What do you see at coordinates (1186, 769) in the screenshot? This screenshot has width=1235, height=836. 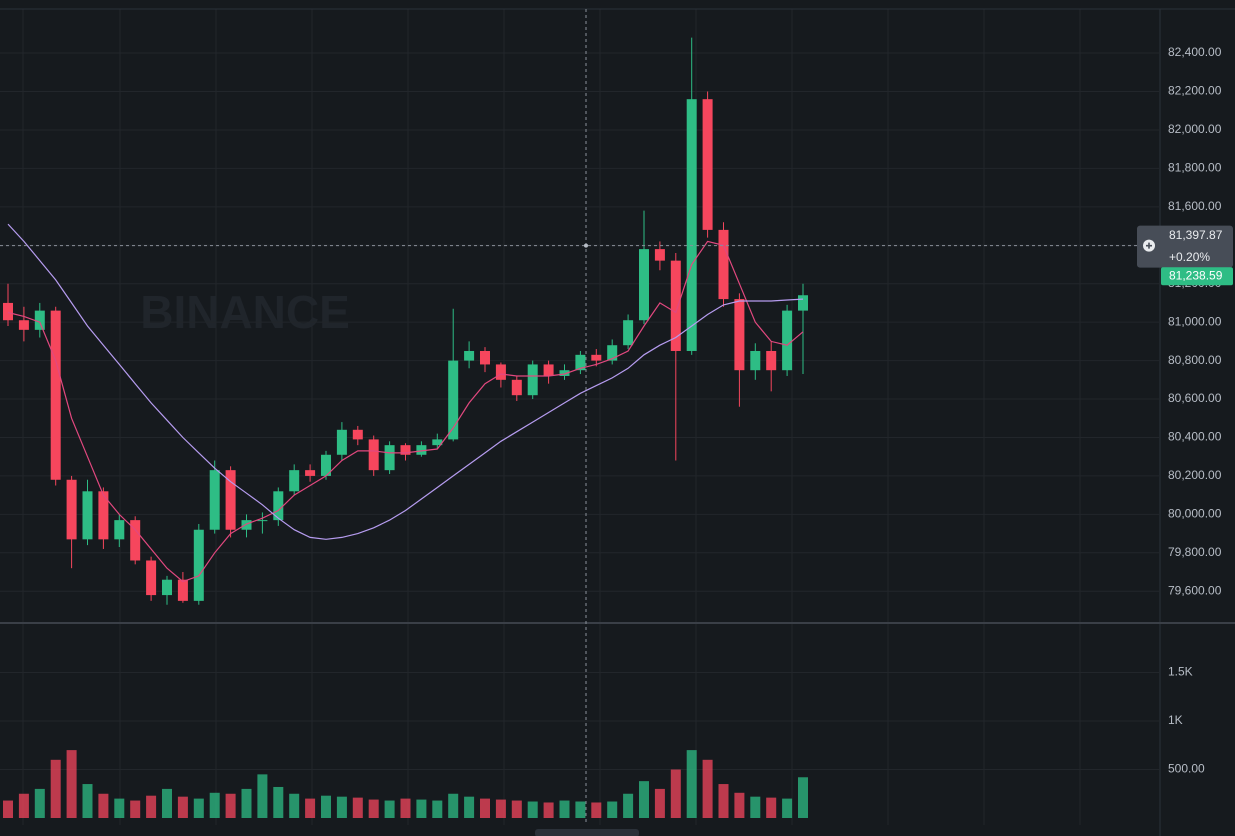 I see `volume-tick-label: 500.00` at bounding box center [1186, 769].